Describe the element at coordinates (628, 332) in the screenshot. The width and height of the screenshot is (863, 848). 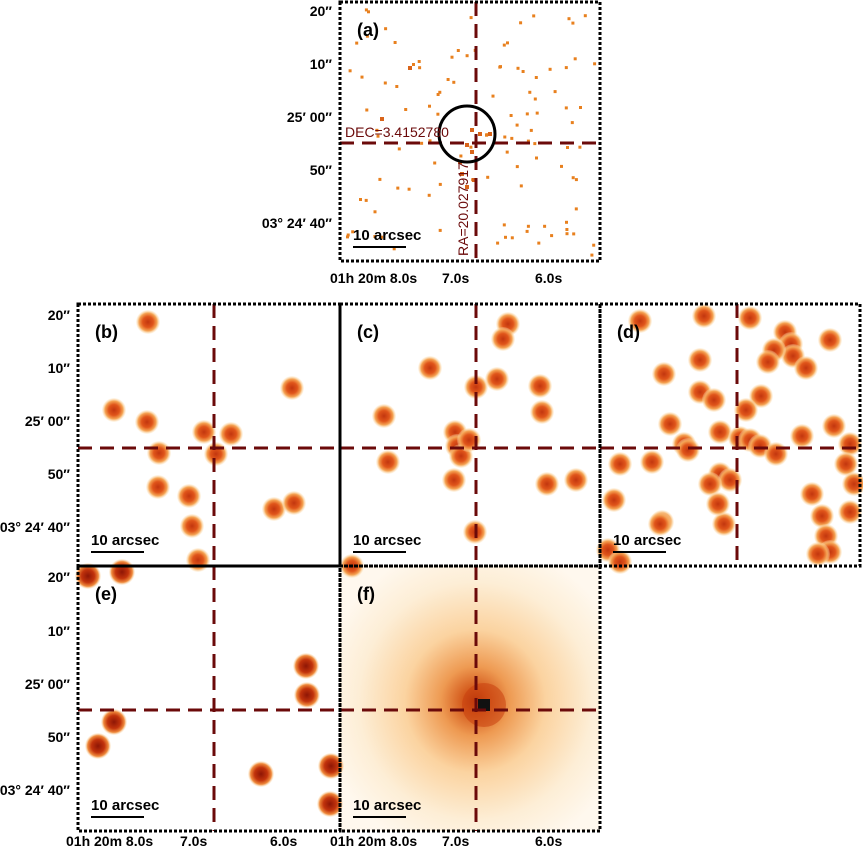
I see `panel-label: (d)` at that location.